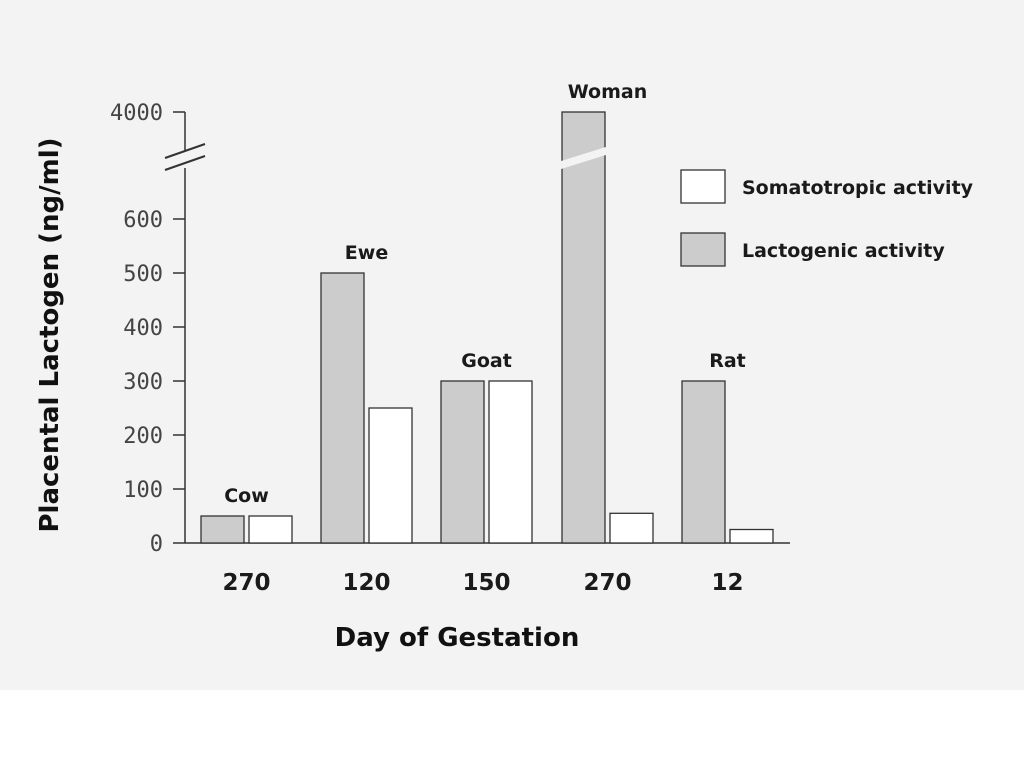 Image resolution: width=1024 pixels, height=768 pixels. I want to click on y-tick-label: 300, so click(143, 382).